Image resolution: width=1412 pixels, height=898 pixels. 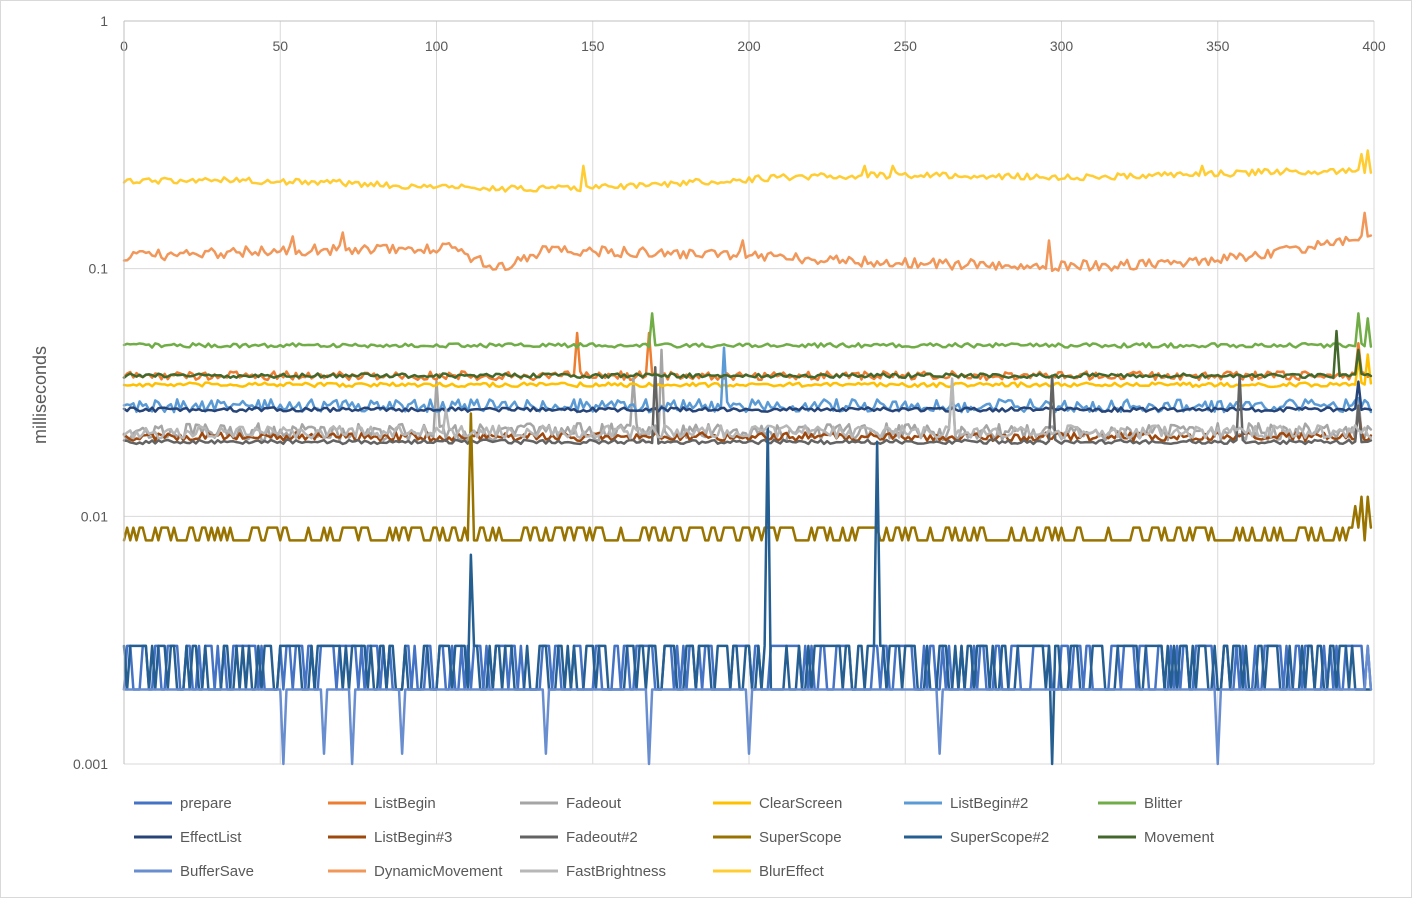 I want to click on legend-label: EffectList, so click(x=211, y=837).